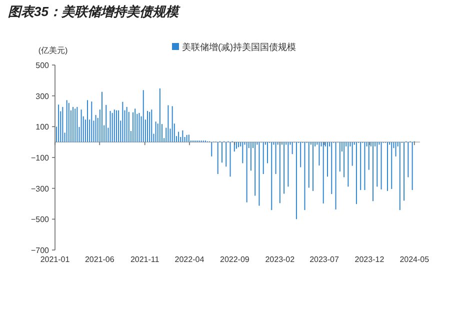 The image size is (467, 310). Describe the element at coordinates (99, 259) in the screenshot. I see `x-tick-label: 2021-06` at that location.